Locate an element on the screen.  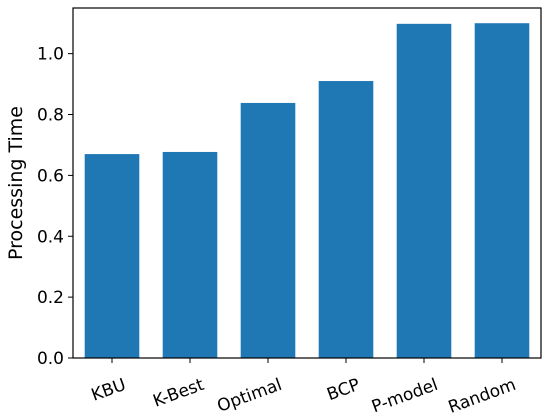
bar-k-best is located at coordinates (190, 254).